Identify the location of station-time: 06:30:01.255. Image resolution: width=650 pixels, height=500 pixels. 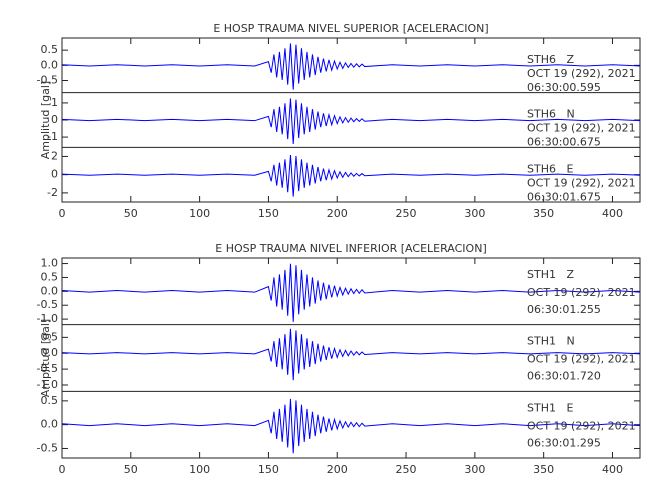
(564, 309).